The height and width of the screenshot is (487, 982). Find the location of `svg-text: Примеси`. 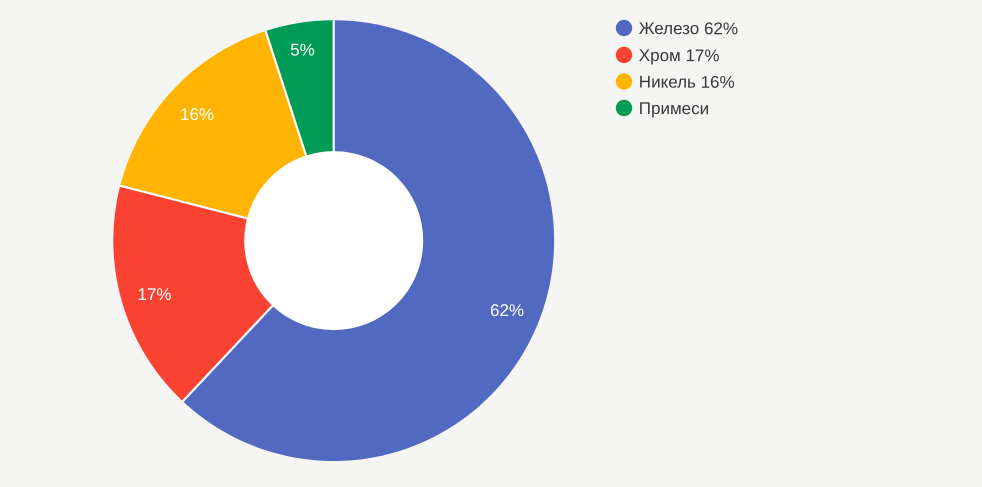

svg-text: Примеси is located at coordinates (674, 108).